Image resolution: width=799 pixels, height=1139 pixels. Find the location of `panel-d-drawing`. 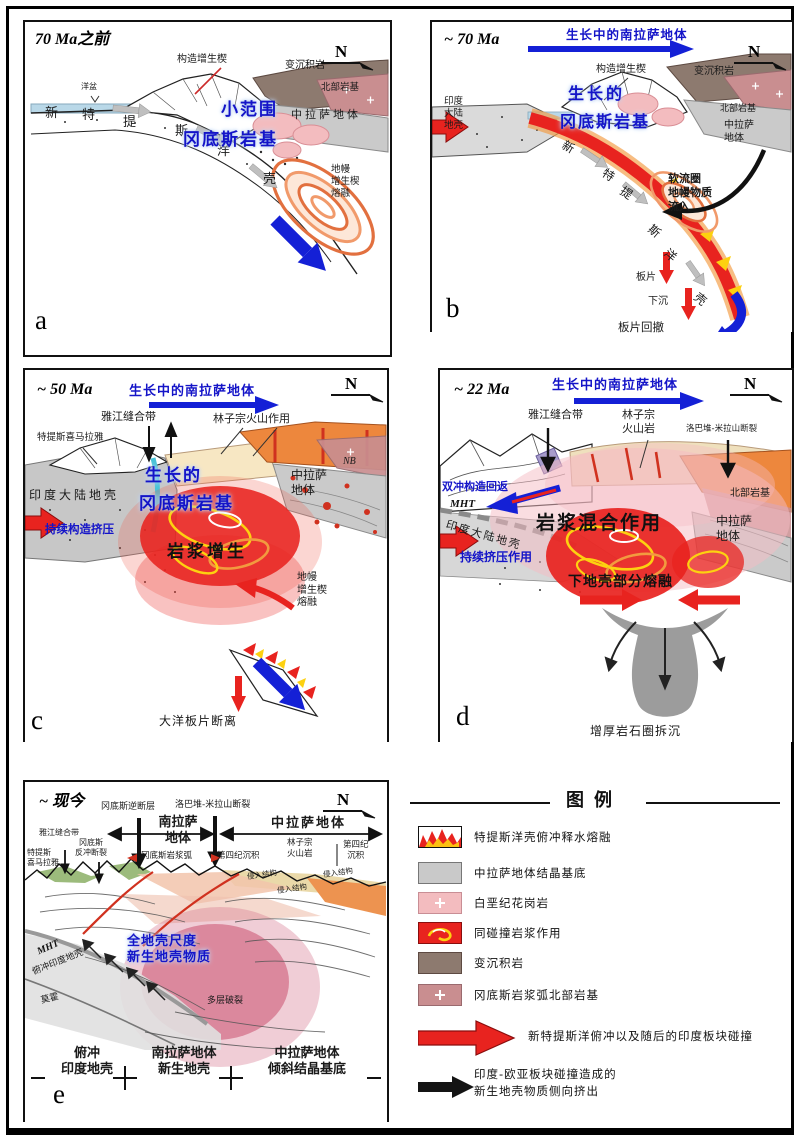

panel-d-drawing is located at coordinates (616, 554).